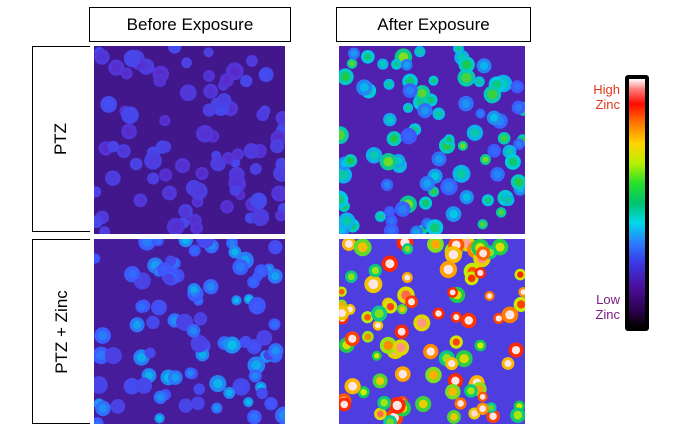 The width and height of the screenshot is (684, 424). What do you see at coordinates (189, 140) in the screenshot?
I see `panel-before-ptz` at bounding box center [189, 140].